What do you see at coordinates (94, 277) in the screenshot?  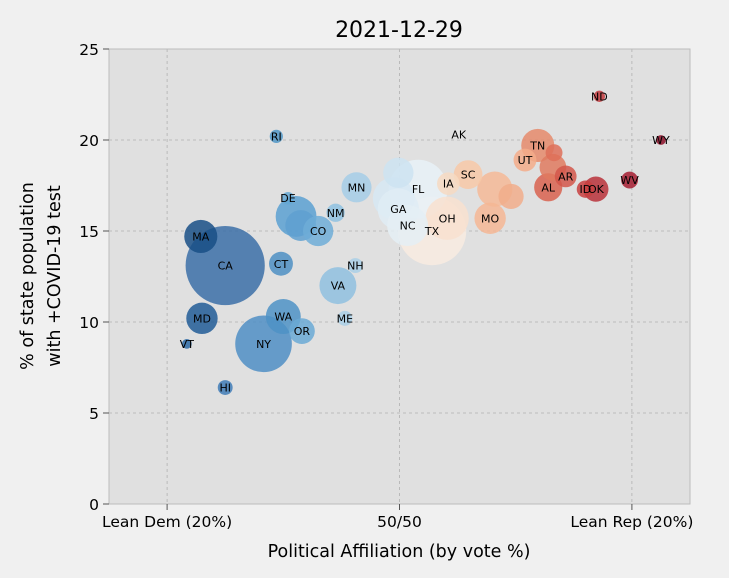 I see `y-axis-ticks: 0 5 10 15 20 25` at bounding box center [94, 277].